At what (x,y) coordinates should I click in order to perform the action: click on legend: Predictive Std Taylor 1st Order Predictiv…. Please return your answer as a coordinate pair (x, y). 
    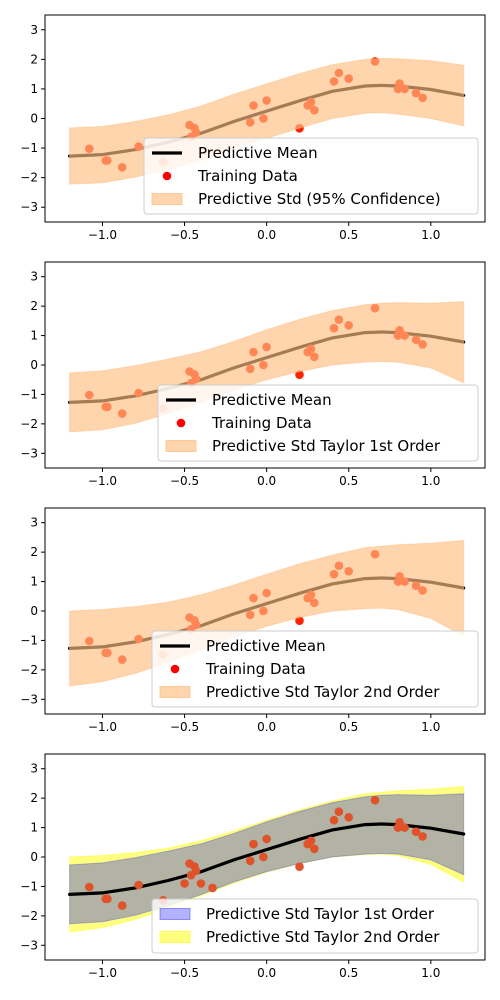
    Looking at the image, I should click on (315, 926).